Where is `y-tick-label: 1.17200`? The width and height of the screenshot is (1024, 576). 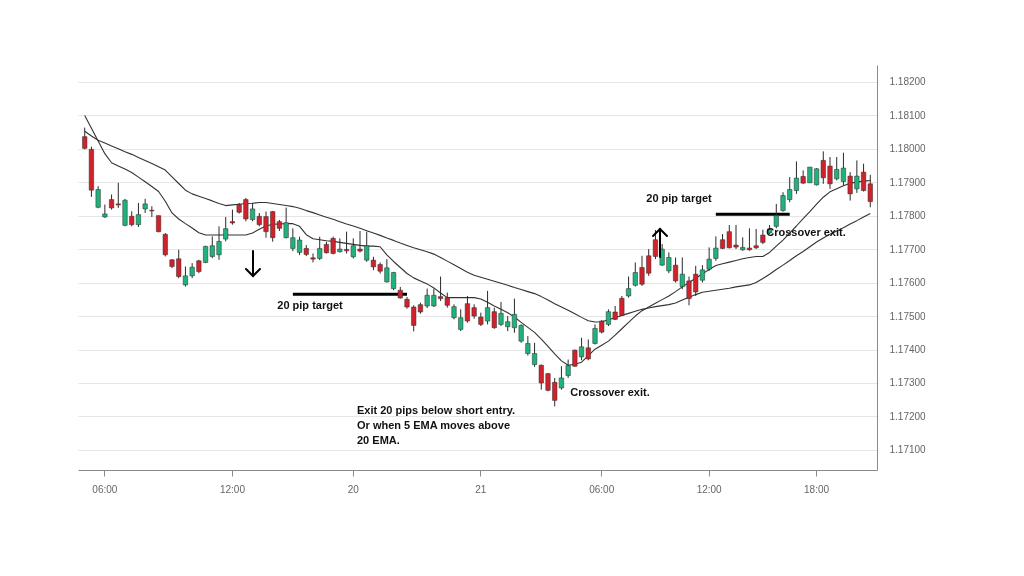
y-tick-label: 1.17200 is located at coordinates (908, 416).